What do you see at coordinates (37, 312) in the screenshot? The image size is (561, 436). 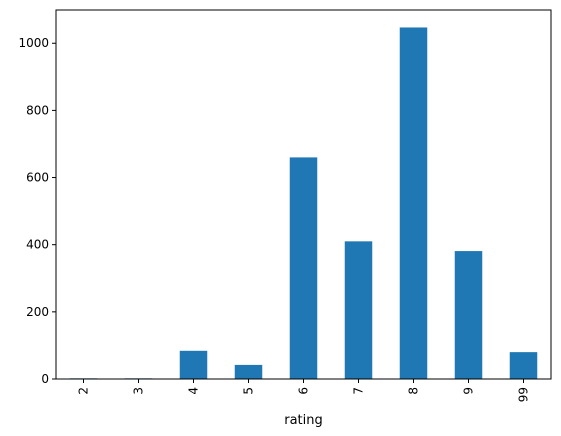 I see `y-tick-label: 200` at bounding box center [37, 312].